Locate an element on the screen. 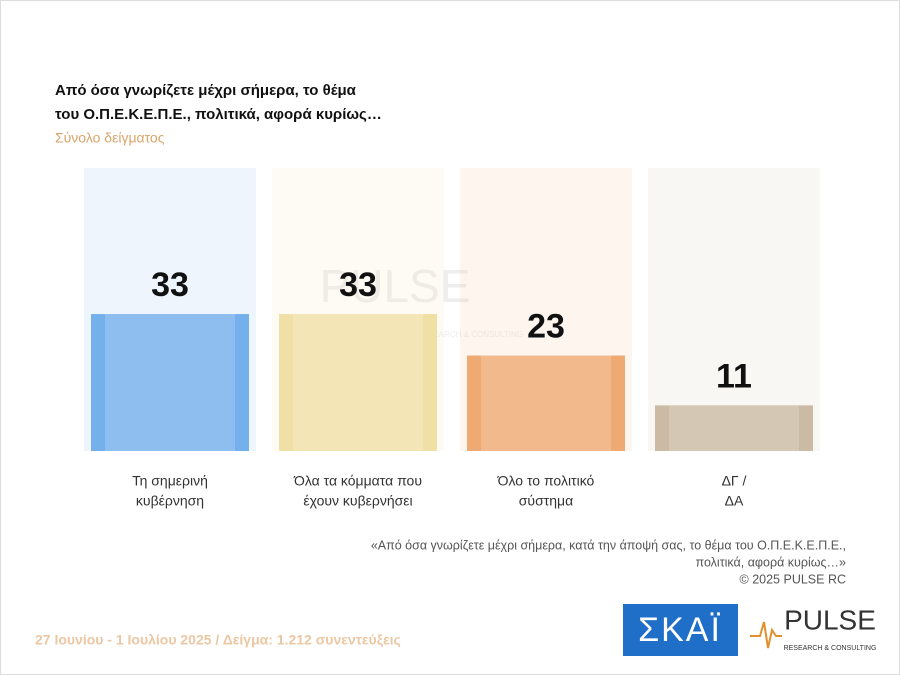 This screenshot has height=675, width=900. pulse-wave is located at coordinates (766, 635).